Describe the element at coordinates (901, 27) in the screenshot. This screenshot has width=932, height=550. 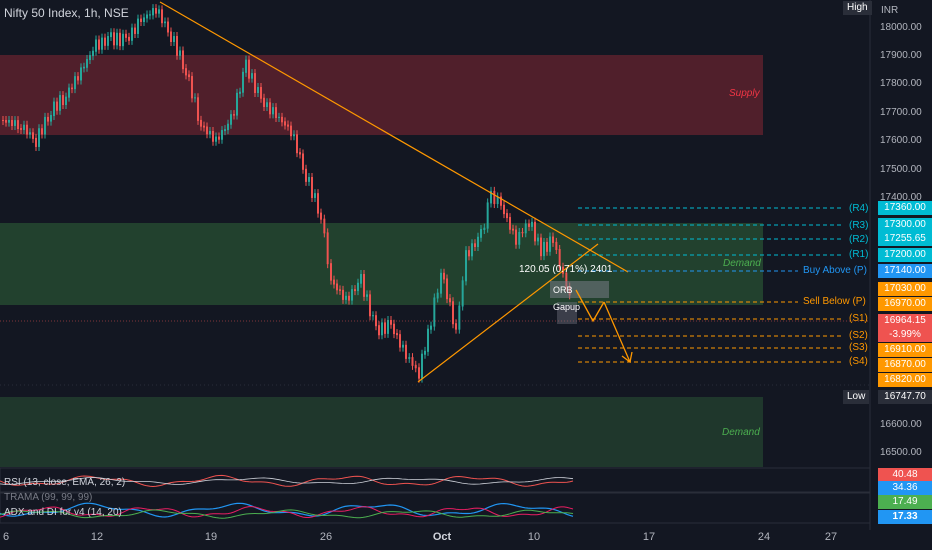
I see `price-tick: 18000.00` at that location.